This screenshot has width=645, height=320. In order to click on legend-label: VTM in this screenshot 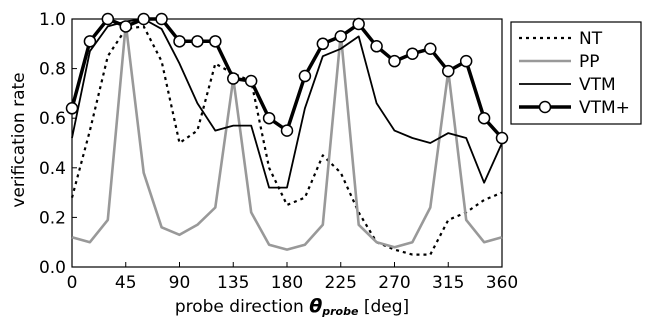, I will do `click(597, 85)`.